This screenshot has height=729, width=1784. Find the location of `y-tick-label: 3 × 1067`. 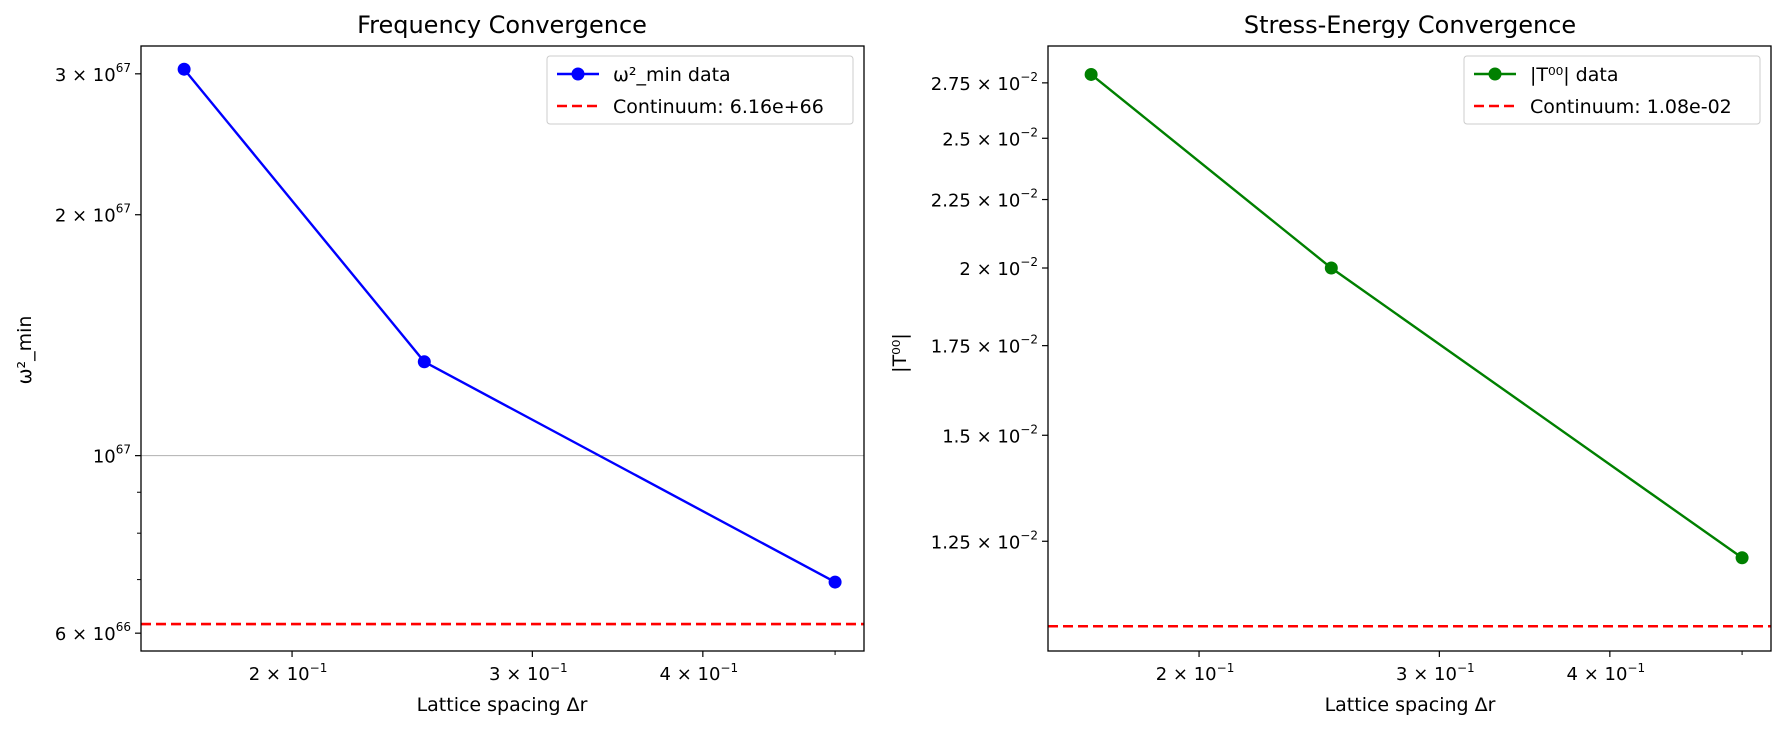

y-tick-label: 3 × 1067 is located at coordinates (93, 73).